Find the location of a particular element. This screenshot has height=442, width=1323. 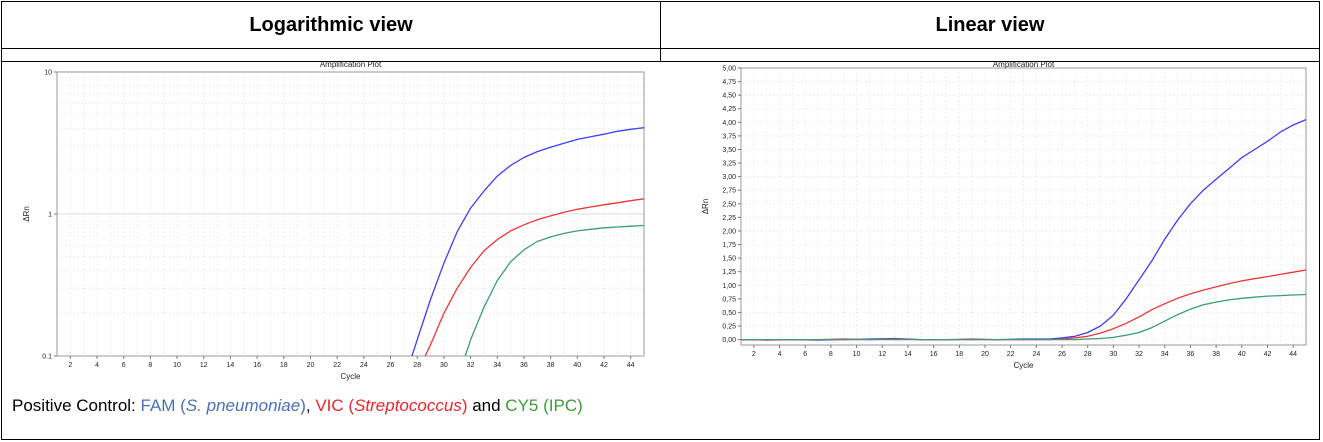

caption-vic-close: ) is located at coordinates (464, 405).